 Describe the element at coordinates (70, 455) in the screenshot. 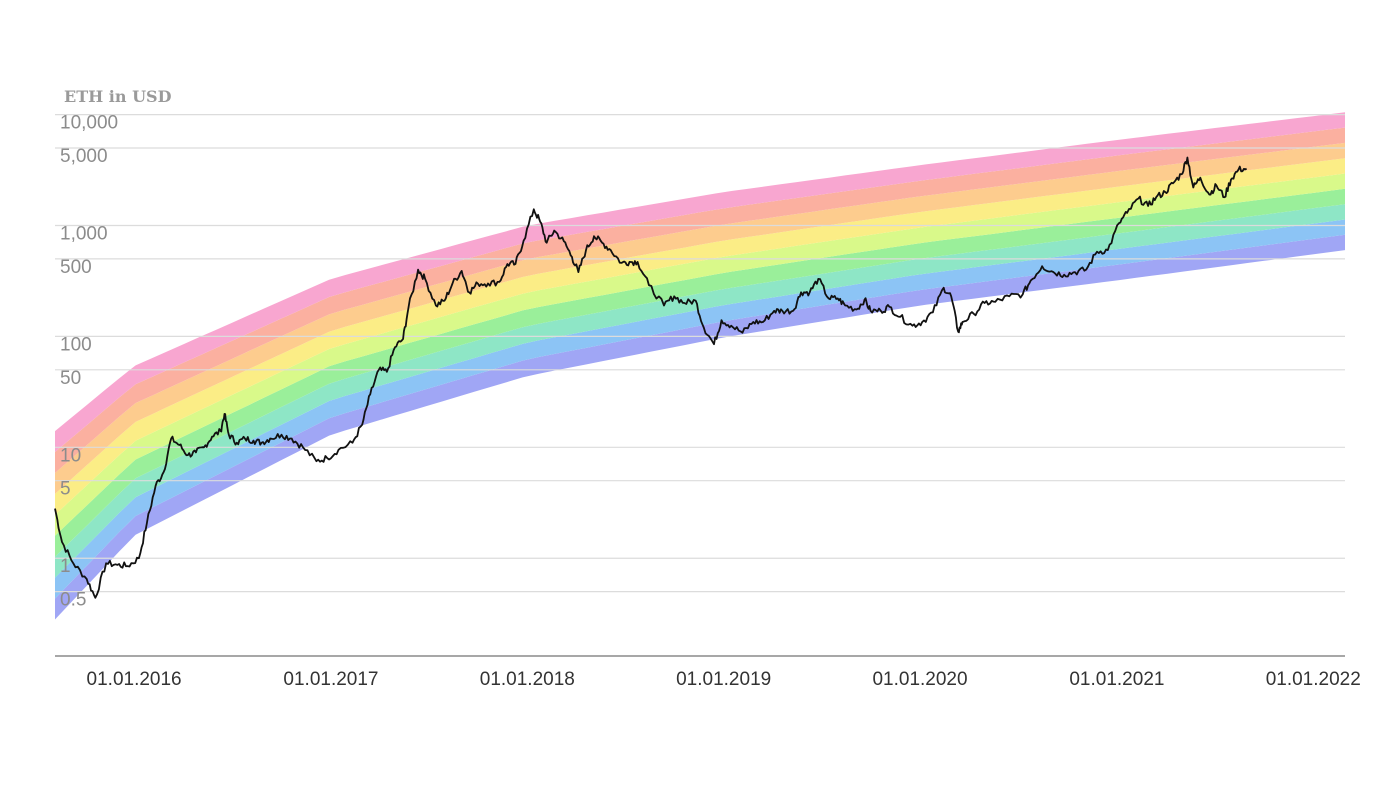

I see `y-tick-label: 10` at that location.